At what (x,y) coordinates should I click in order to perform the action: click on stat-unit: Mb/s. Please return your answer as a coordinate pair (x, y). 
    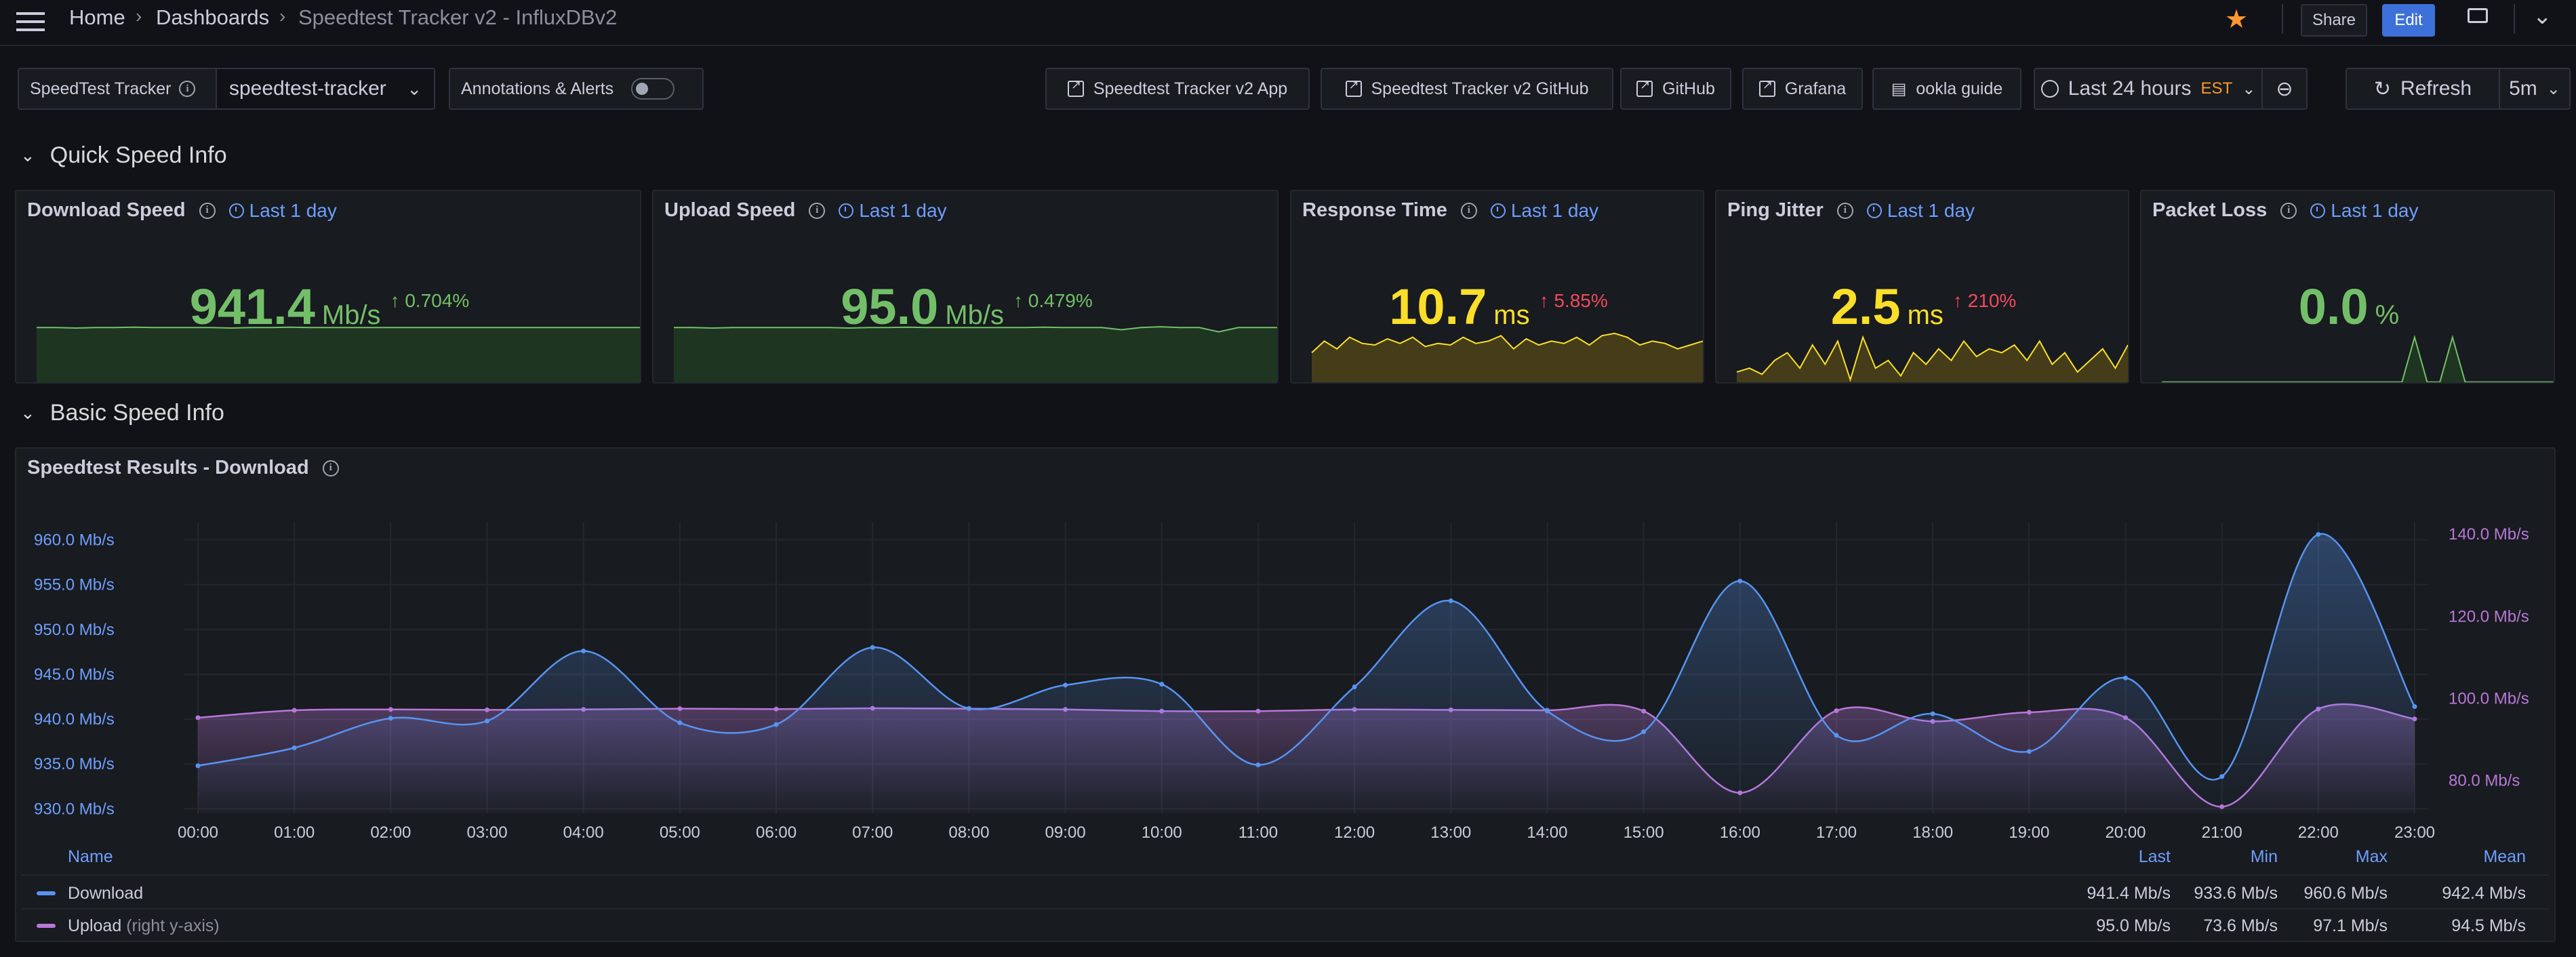
    Looking at the image, I should click on (974, 315).